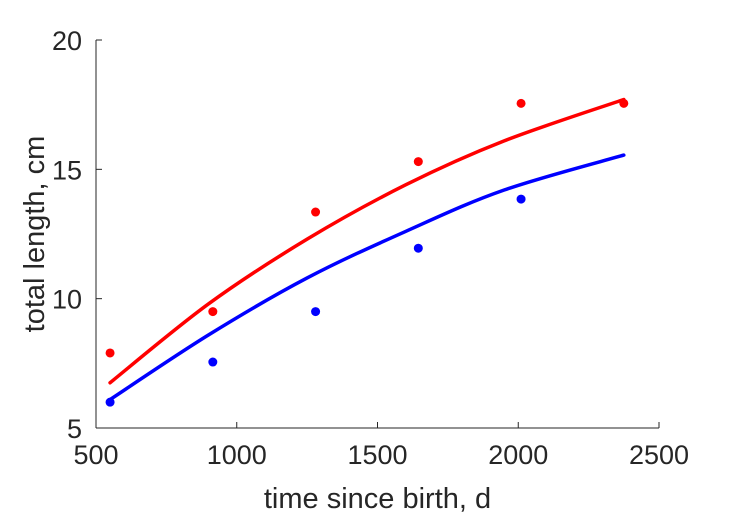 Image resolution: width=729 pixels, height=521 pixels. I want to click on x-axis-label: time since birth, d, so click(377, 499).